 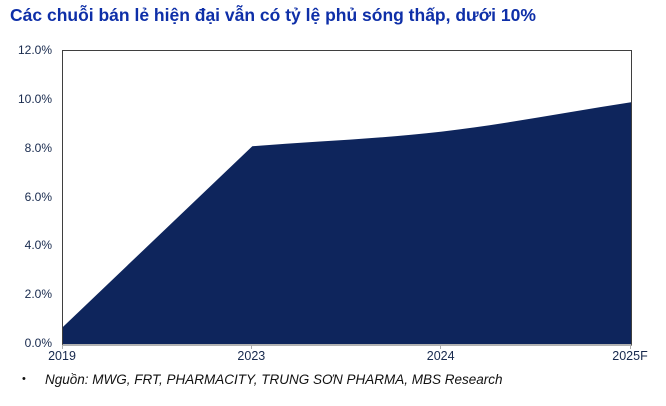 What do you see at coordinates (38, 147) in the screenshot?
I see `y-tick-label: 8.0%` at bounding box center [38, 147].